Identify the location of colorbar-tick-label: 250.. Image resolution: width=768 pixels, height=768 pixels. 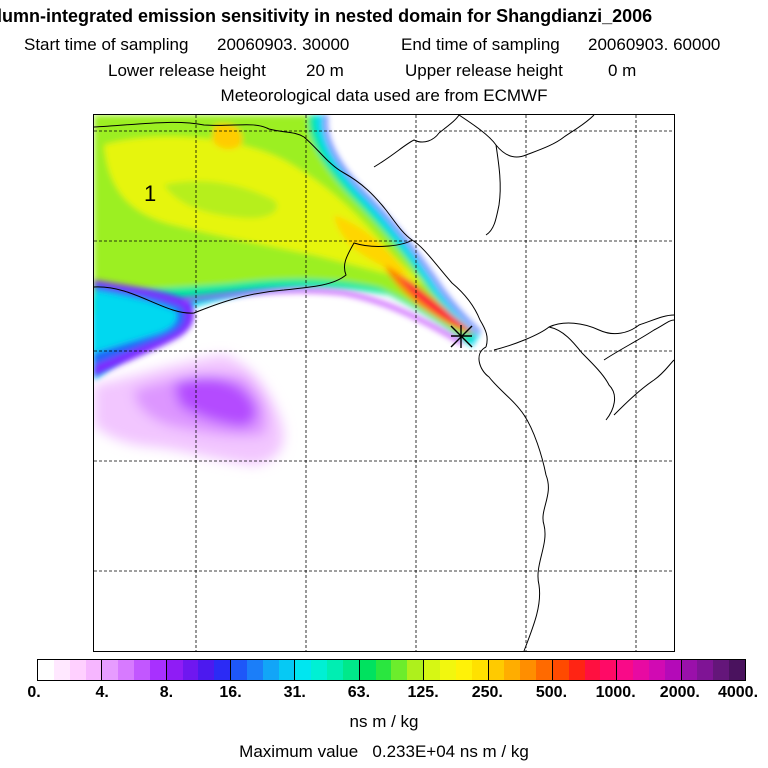
(487, 692).